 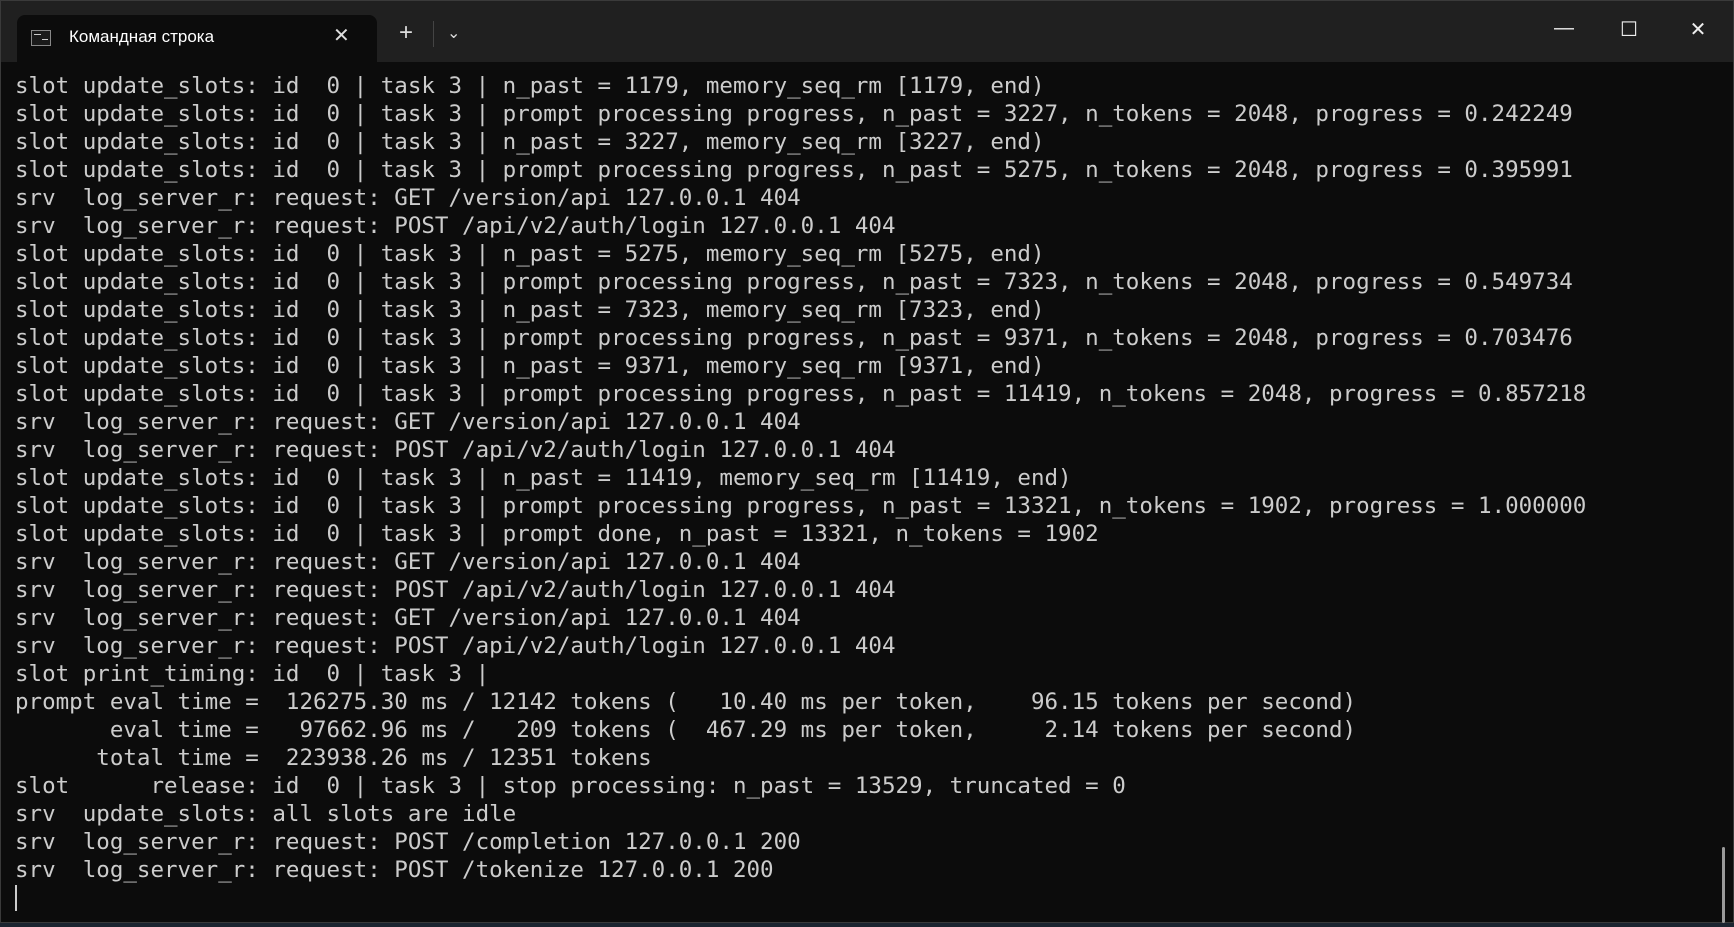 What do you see at coordinates (252, 674) in the screenshot?
I see `terminal-line: slot print_timing: id 0 | task 3 |` at bounding box center [252, 674].